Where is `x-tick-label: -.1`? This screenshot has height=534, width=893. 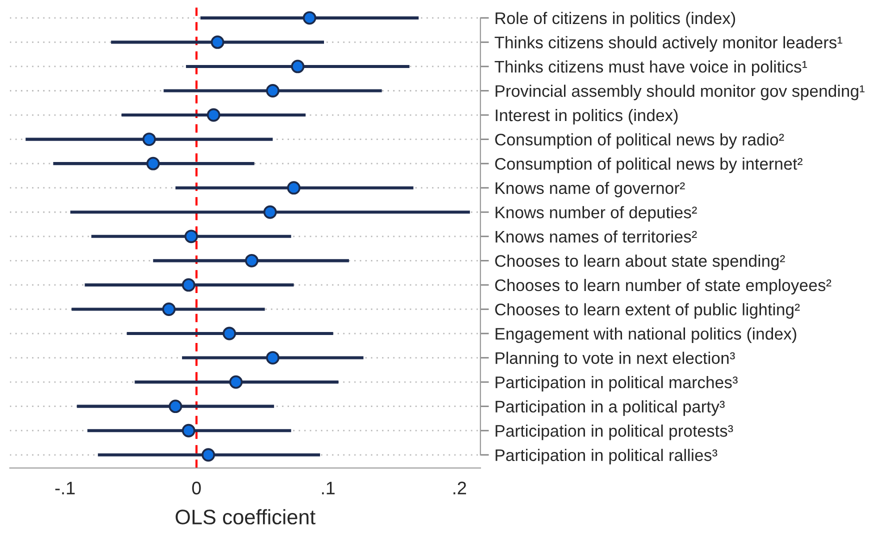
x-tick-label: -.1 is located at coordinates (65, 488).